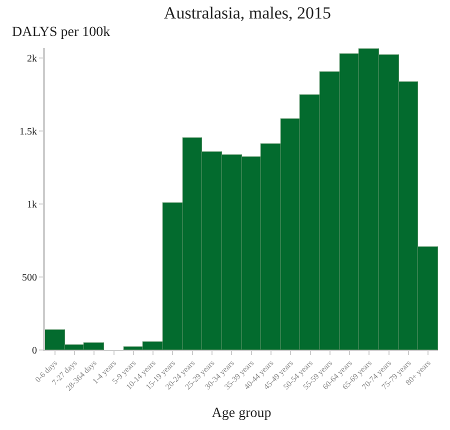 This screenshot has height=430, width=450. I want to click on chart-title: Australasia, males, 2015, so click(248, 12).